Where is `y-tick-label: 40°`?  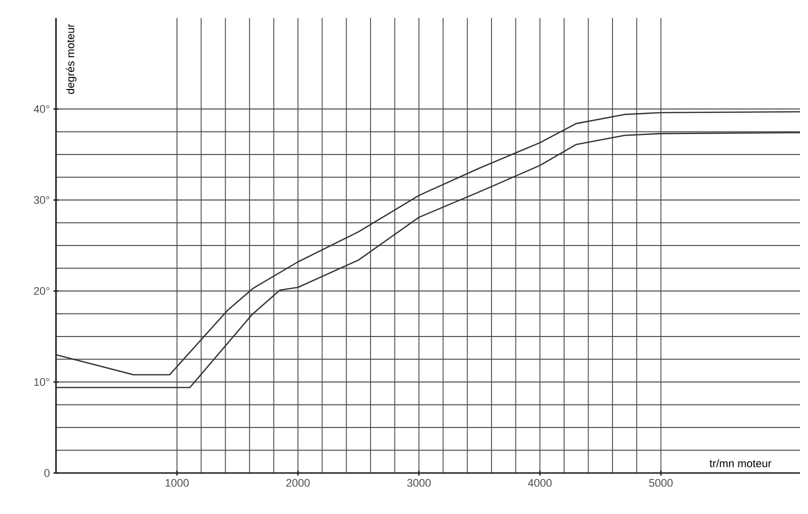 y-tick-label: 40° is located at coordinates (42, 109).